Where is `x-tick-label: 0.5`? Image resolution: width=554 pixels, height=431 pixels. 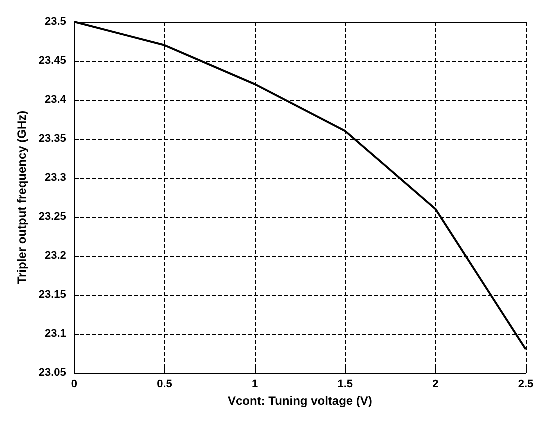 x-tick-label: 0.5 is located at coordinates (164, 384).